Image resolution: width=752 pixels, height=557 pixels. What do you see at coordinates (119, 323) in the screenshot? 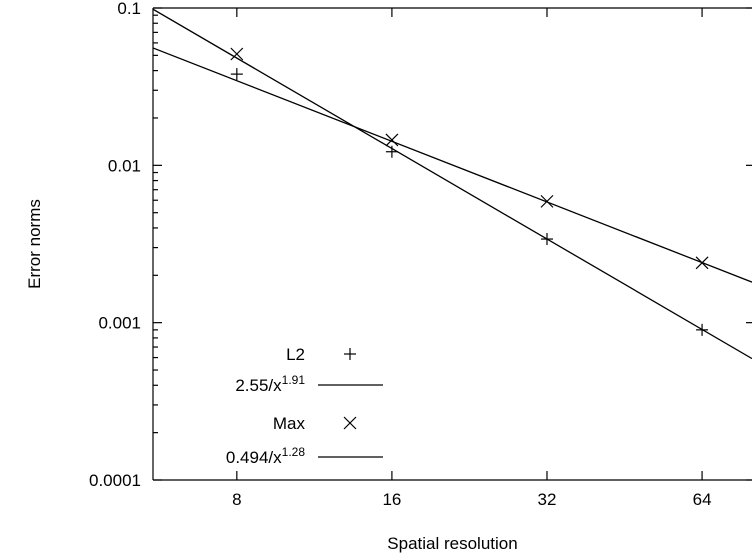
I see `y-tick-label: 0.001` at bounding box center [119, 323].